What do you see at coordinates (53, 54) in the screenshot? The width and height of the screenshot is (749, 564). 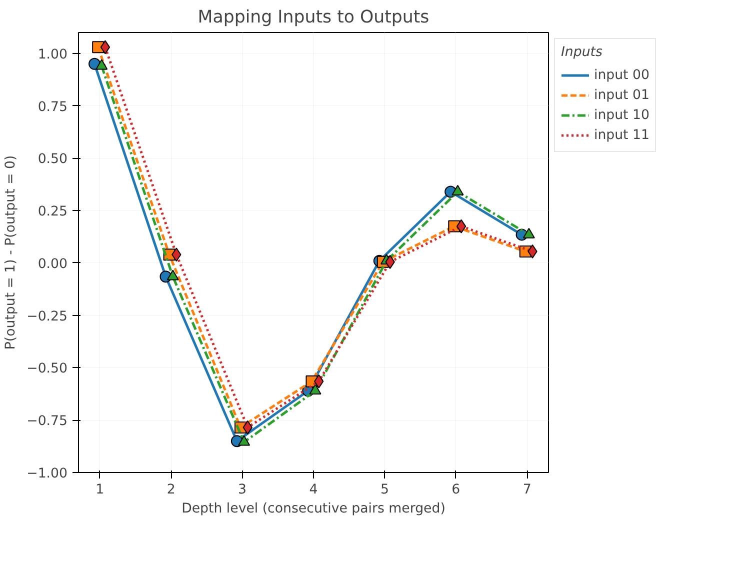 I see `y-tick-label: 1.00` at bounding box center [53, 54].